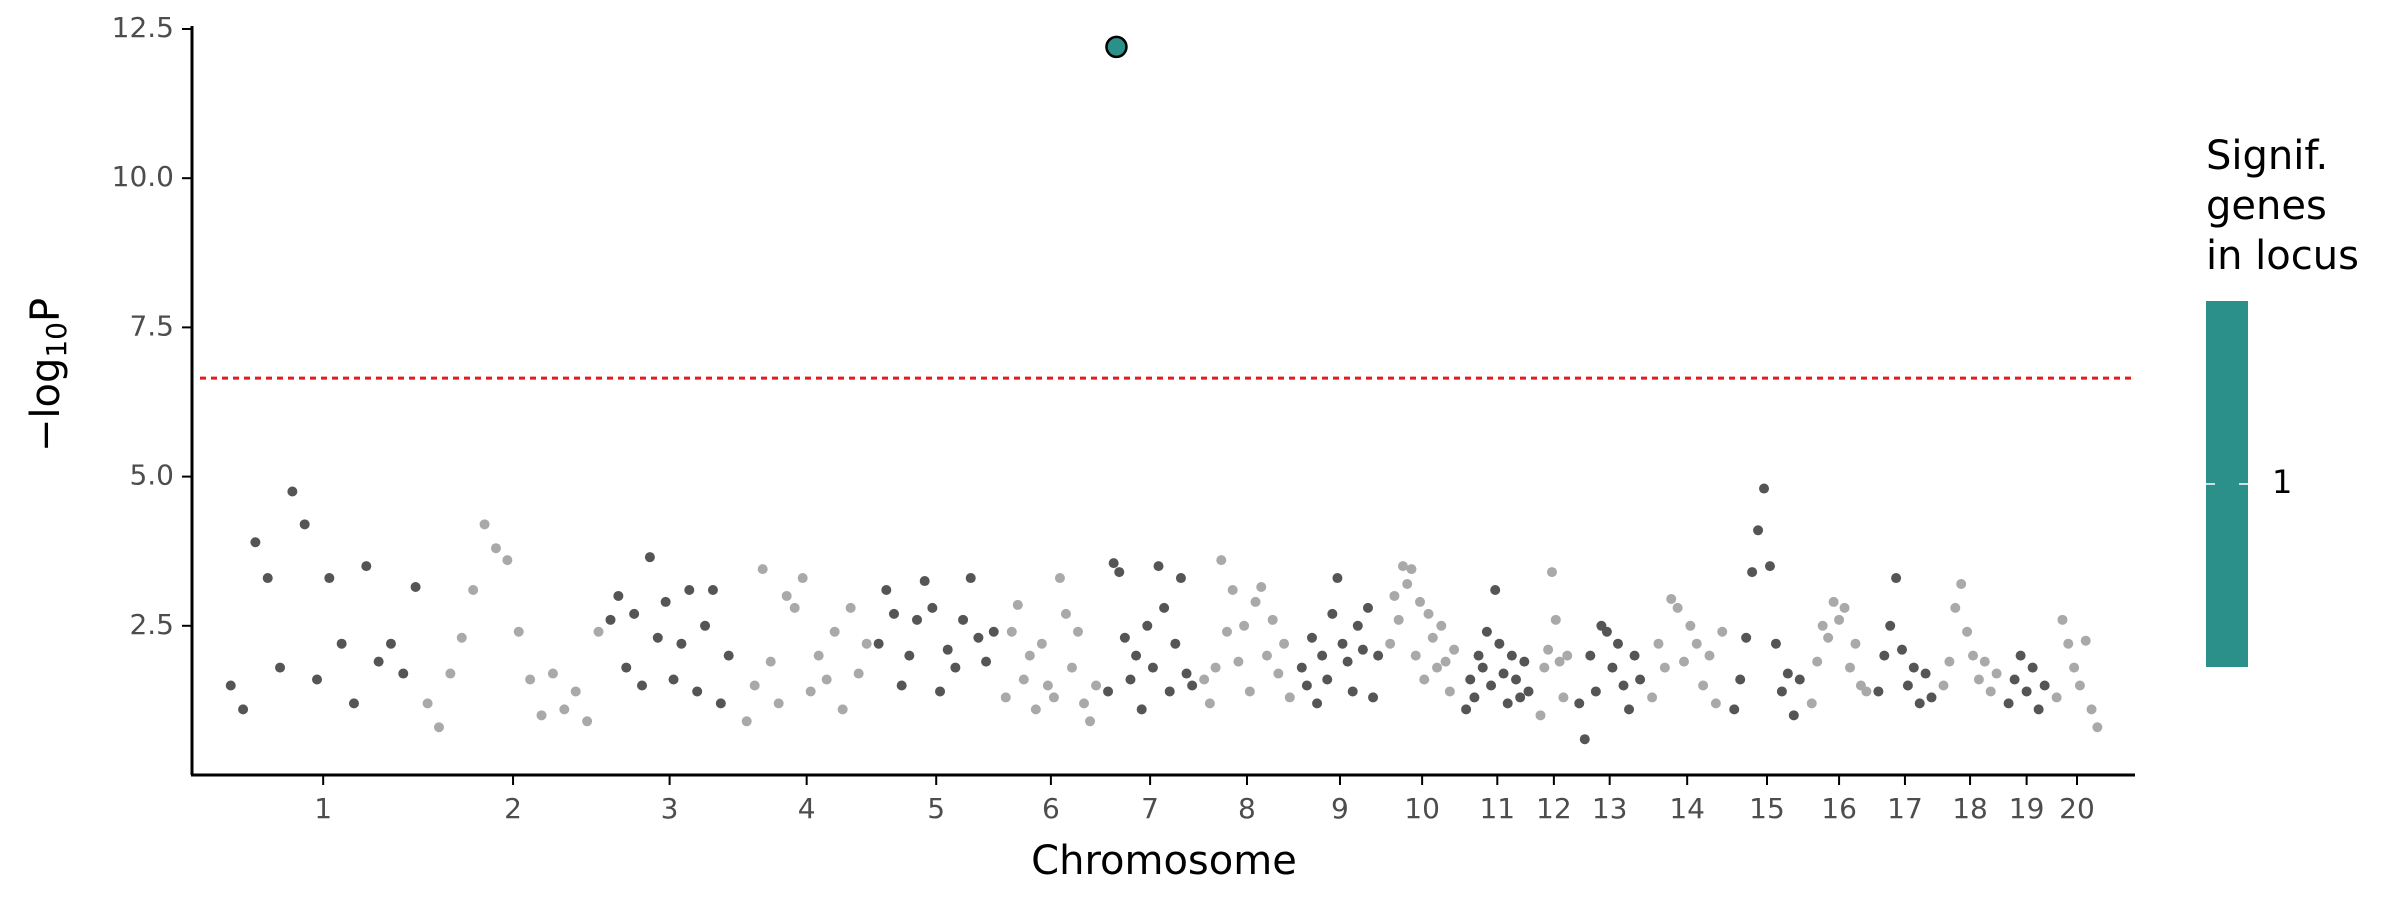 The width and height of the screenshot is (2400, 900). I want to click on legend-title: genes, so click(2266, 206).